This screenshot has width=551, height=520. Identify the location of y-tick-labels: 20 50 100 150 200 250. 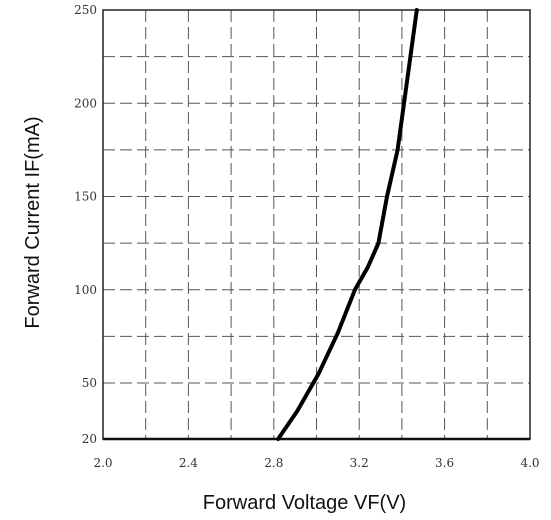
(85, 224).